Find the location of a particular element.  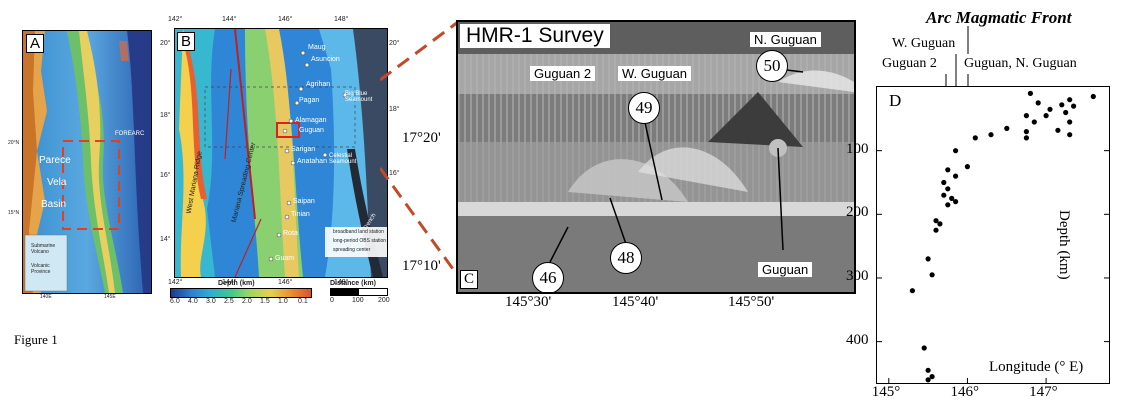

bubble-46: 46 is located at coordinates (548, 277).